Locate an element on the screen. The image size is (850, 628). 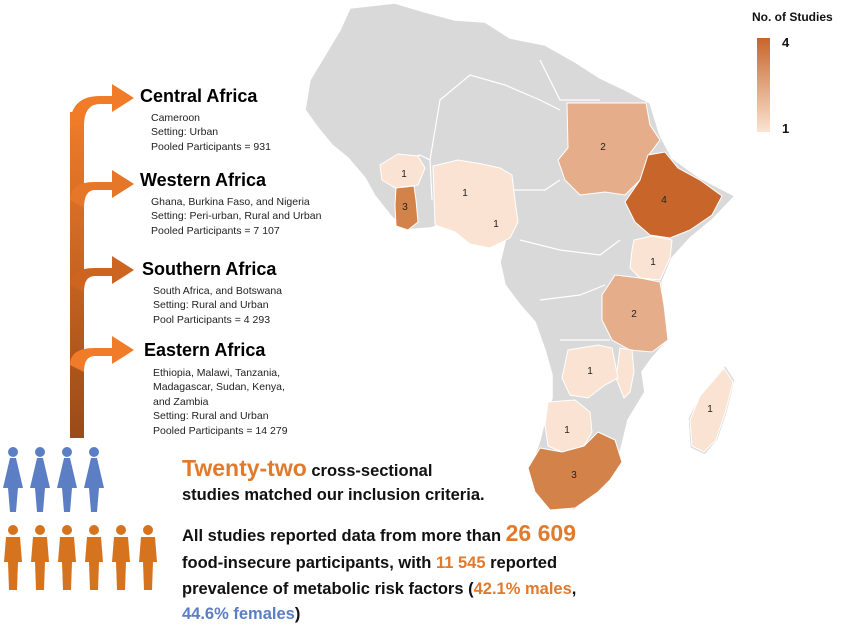
country-madagascar is located at coordinates (711, 410).